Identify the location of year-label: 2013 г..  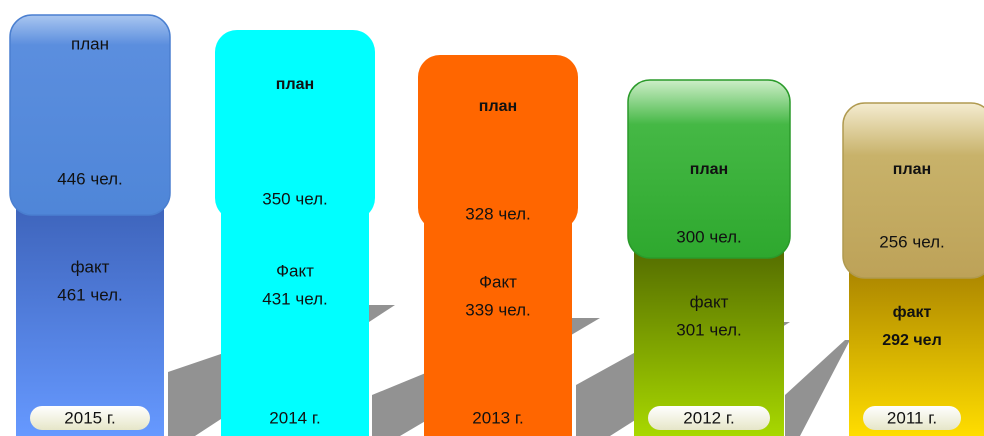
(497, 417).